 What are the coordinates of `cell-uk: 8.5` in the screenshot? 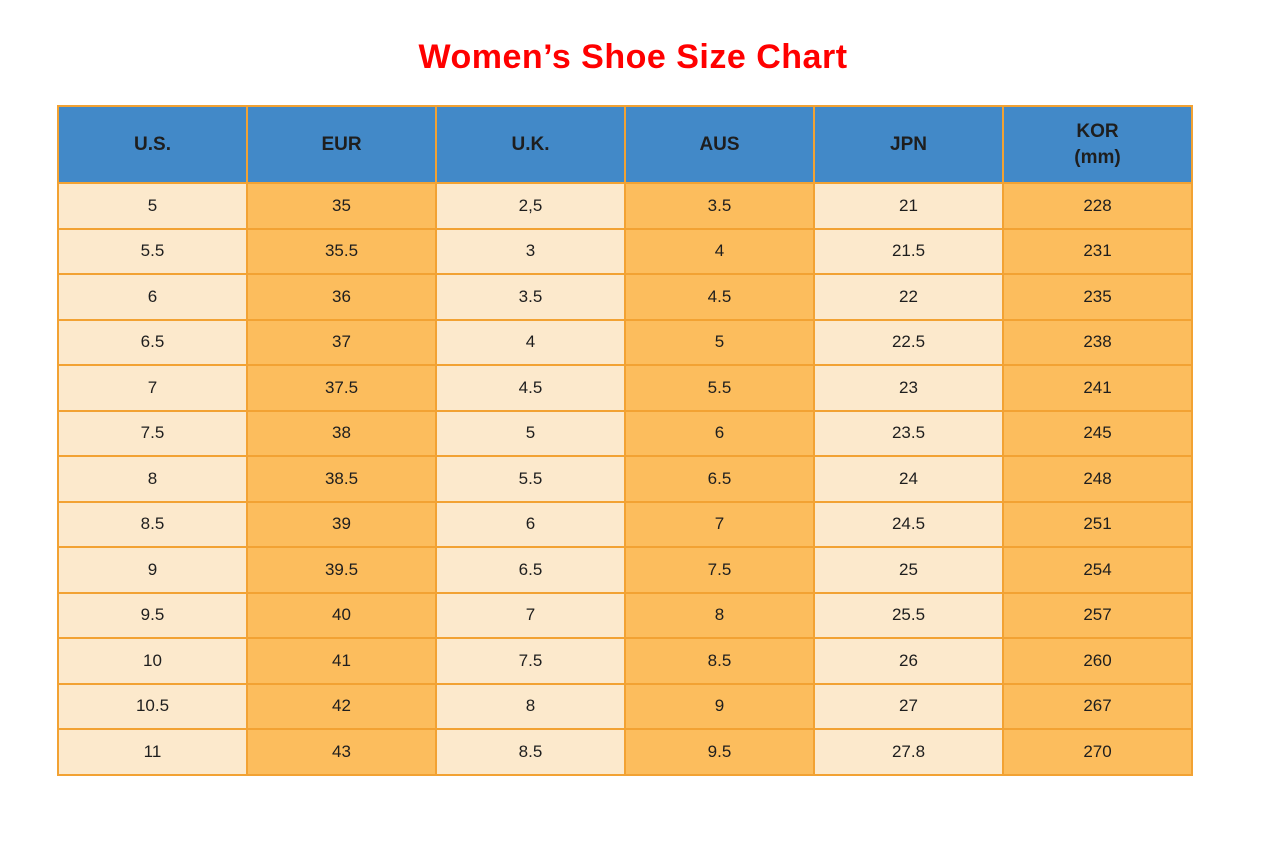 It's located at (530, 752).